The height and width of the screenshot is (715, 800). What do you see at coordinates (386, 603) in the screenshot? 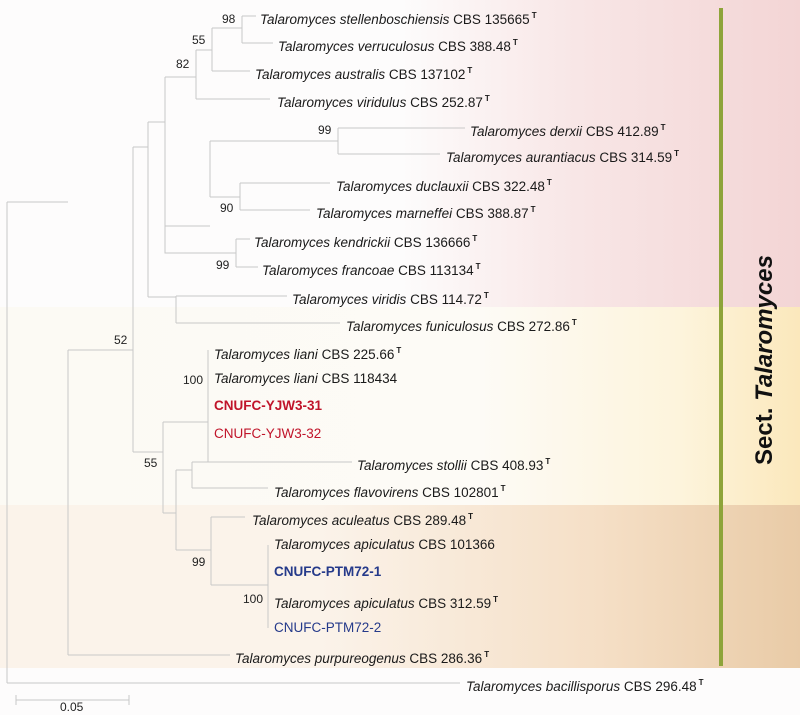
I see `leaf-apiculatus-type: Talaromyces apiculatus CBS 312.59 T` at bounding box center [386, 603].